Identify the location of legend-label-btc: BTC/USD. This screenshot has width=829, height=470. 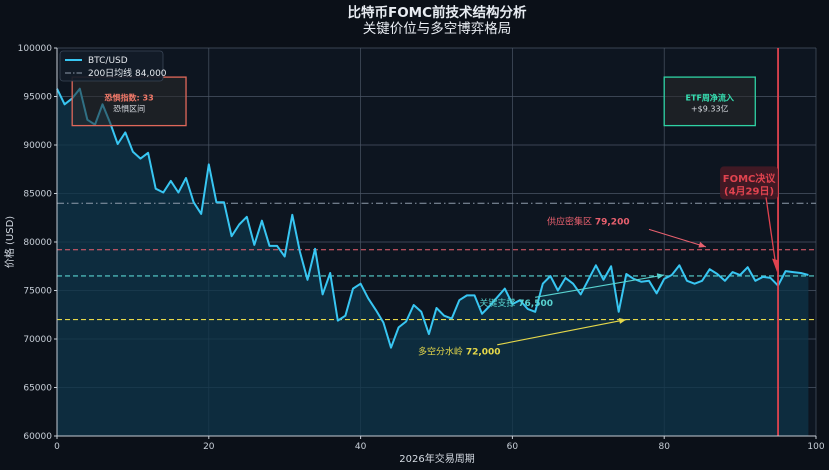
(108, 61).